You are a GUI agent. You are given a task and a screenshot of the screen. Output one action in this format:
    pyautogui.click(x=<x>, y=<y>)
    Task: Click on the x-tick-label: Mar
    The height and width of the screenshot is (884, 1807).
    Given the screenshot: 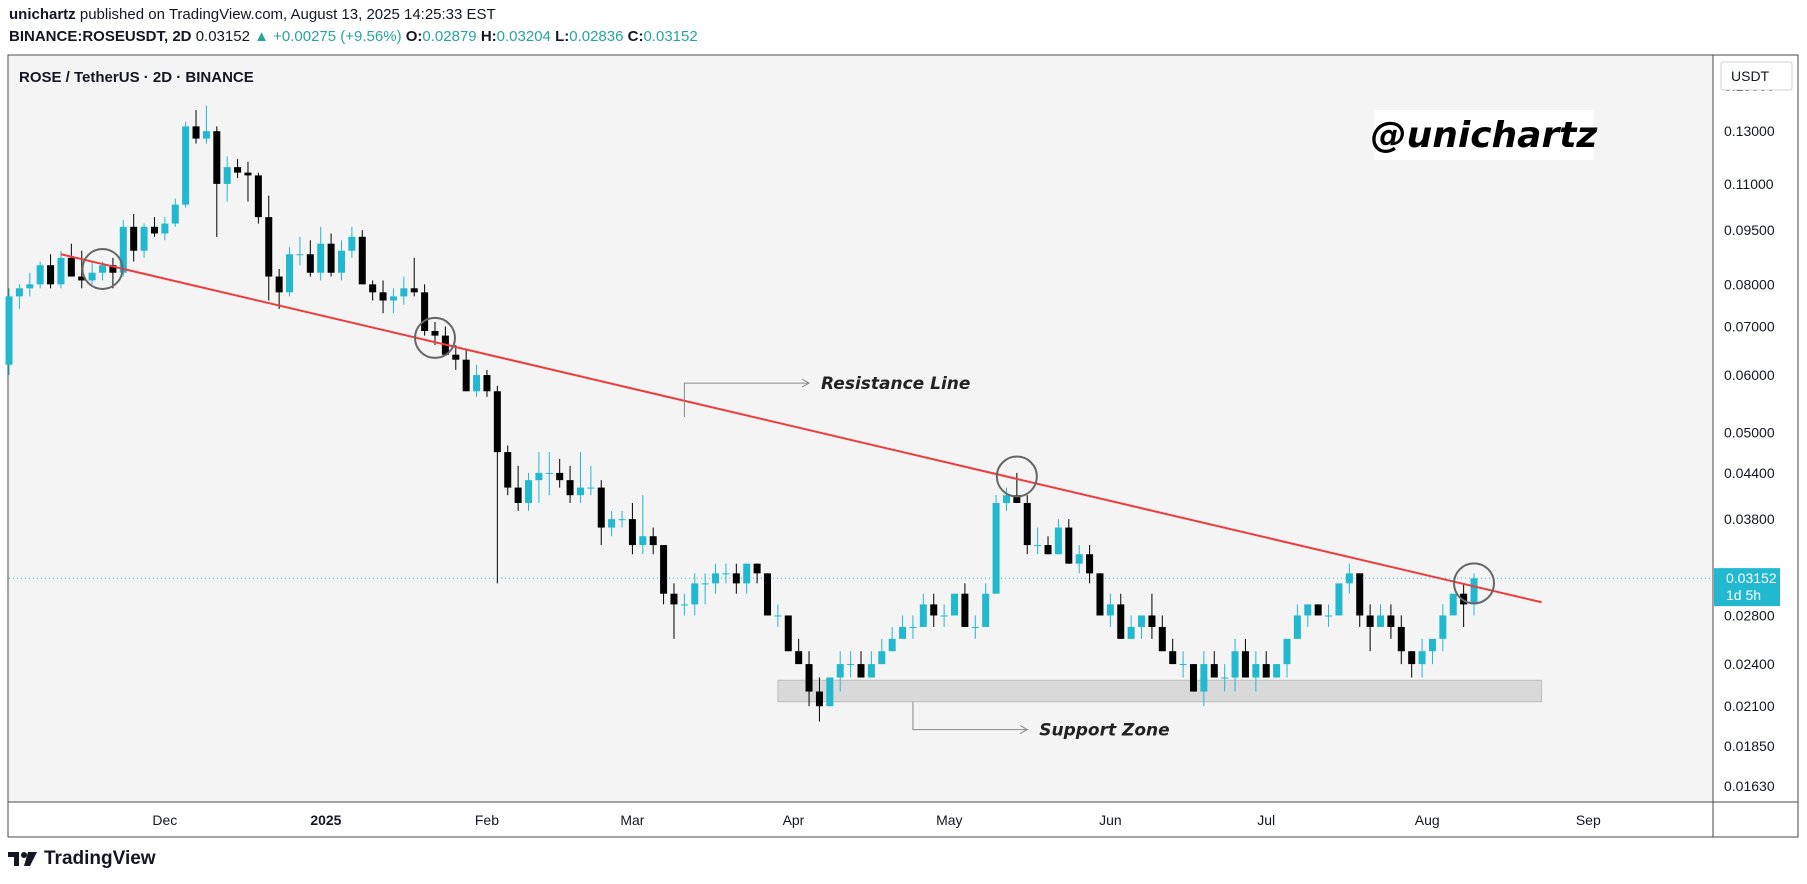 What is the action you would take?
    pyautogui.click(x=632, y=820)
    